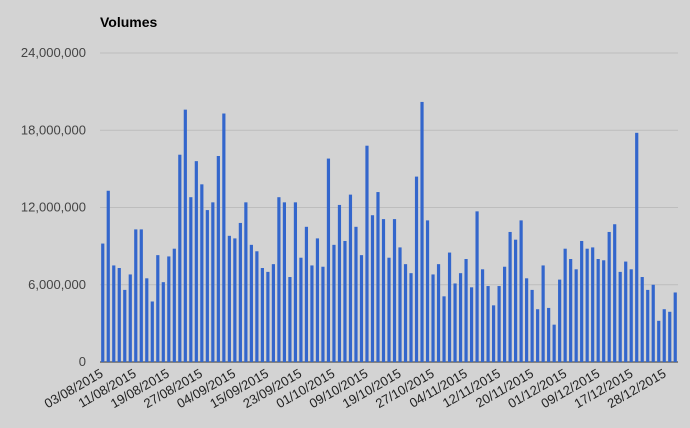  I want to click on y-tick-label: 12,000,000, so click(53, 207).